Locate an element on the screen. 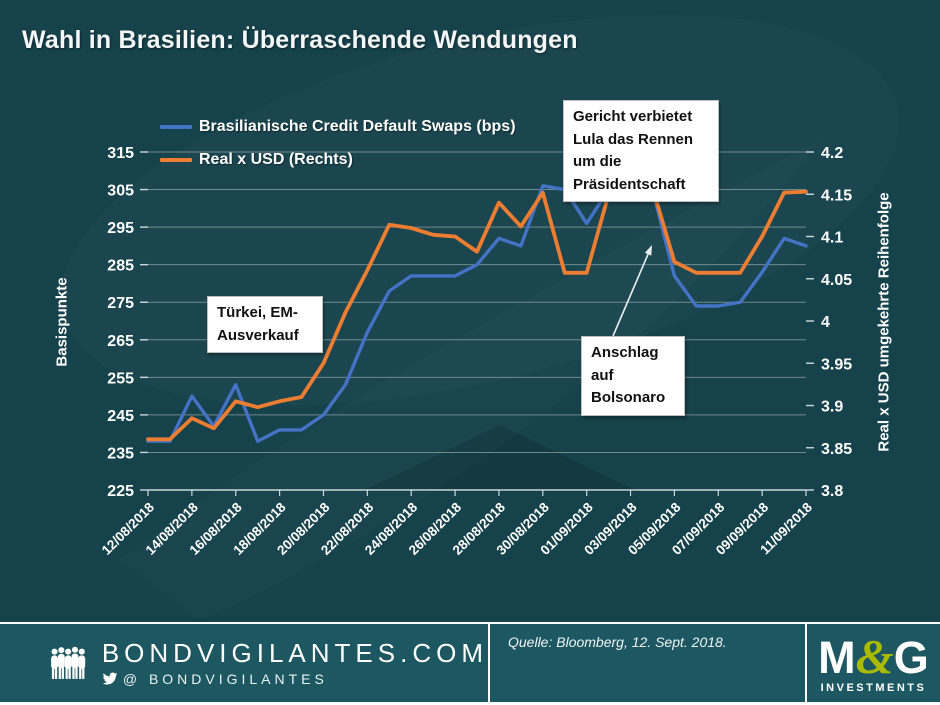  left-axis-tick-label: 265 is located at coordinates (120, 341).